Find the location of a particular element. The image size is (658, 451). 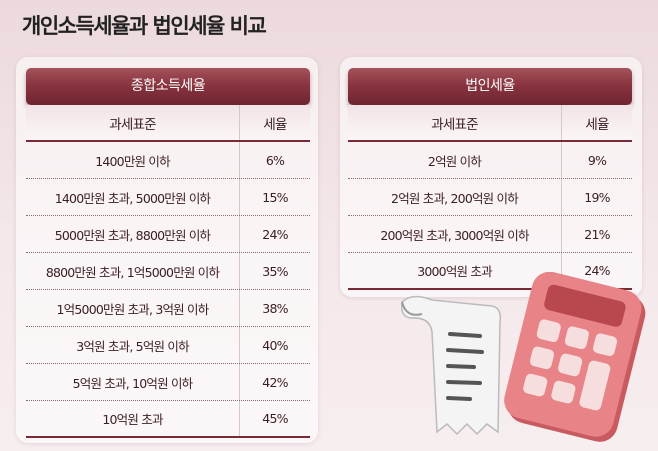

table-row: 1400만원 초과, 5000만원 이하 15% is located at coordinates (168, 197).